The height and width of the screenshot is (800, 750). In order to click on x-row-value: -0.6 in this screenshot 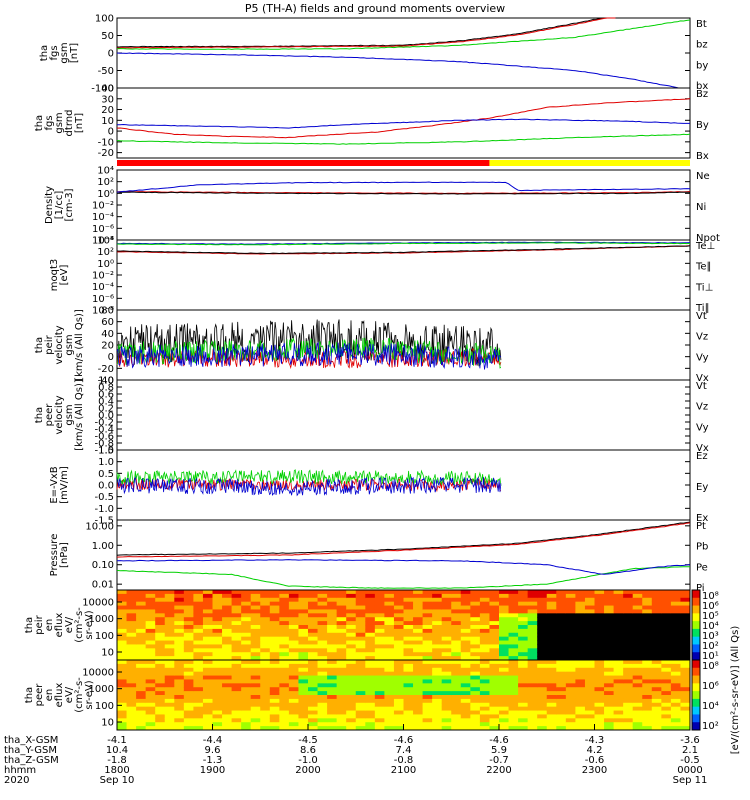, I will do `click(595, 760)`.